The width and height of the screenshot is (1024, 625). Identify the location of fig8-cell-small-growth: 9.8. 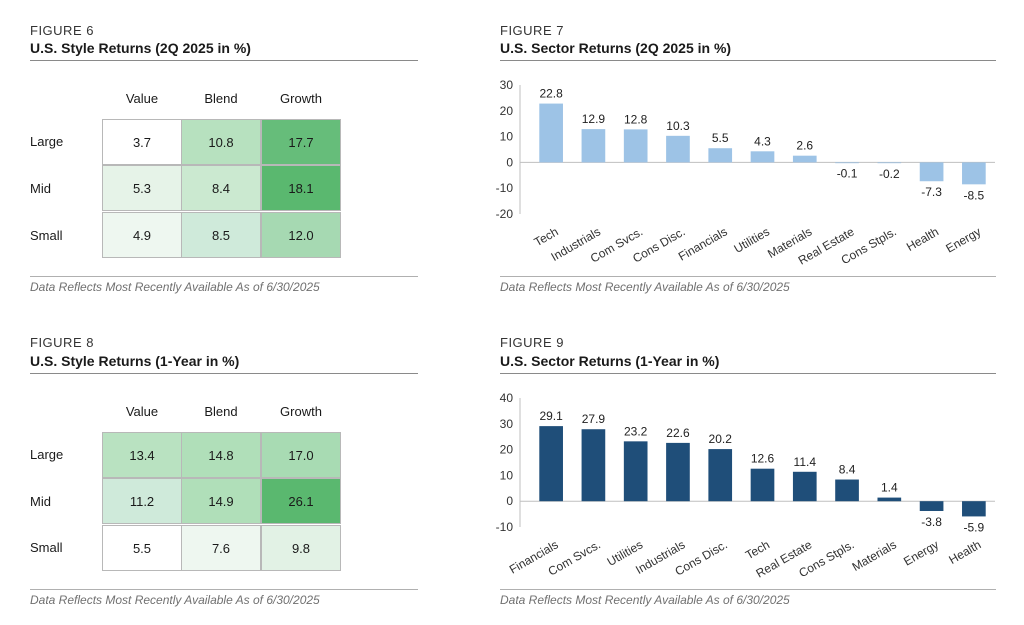
(301, 548).